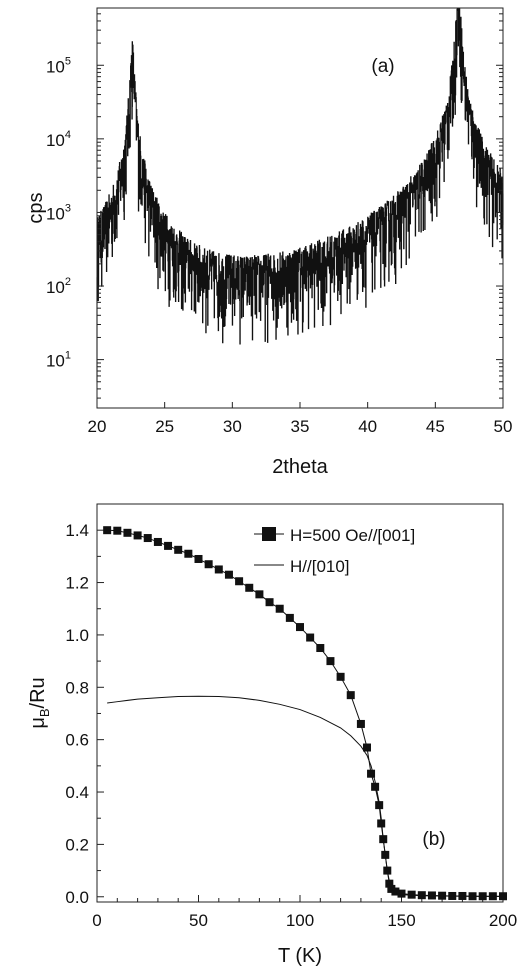 The image size is (525, 973). I want to click on y-tick-label: 1.4, so click(77, 530).